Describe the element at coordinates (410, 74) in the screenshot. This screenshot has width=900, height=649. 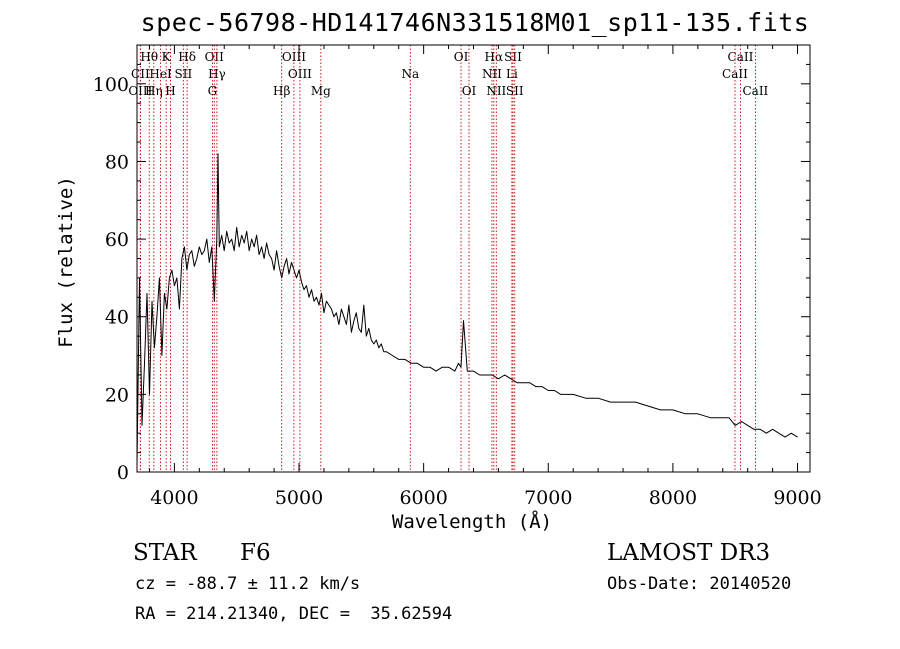
I see `line-label-16: Na` at that location.